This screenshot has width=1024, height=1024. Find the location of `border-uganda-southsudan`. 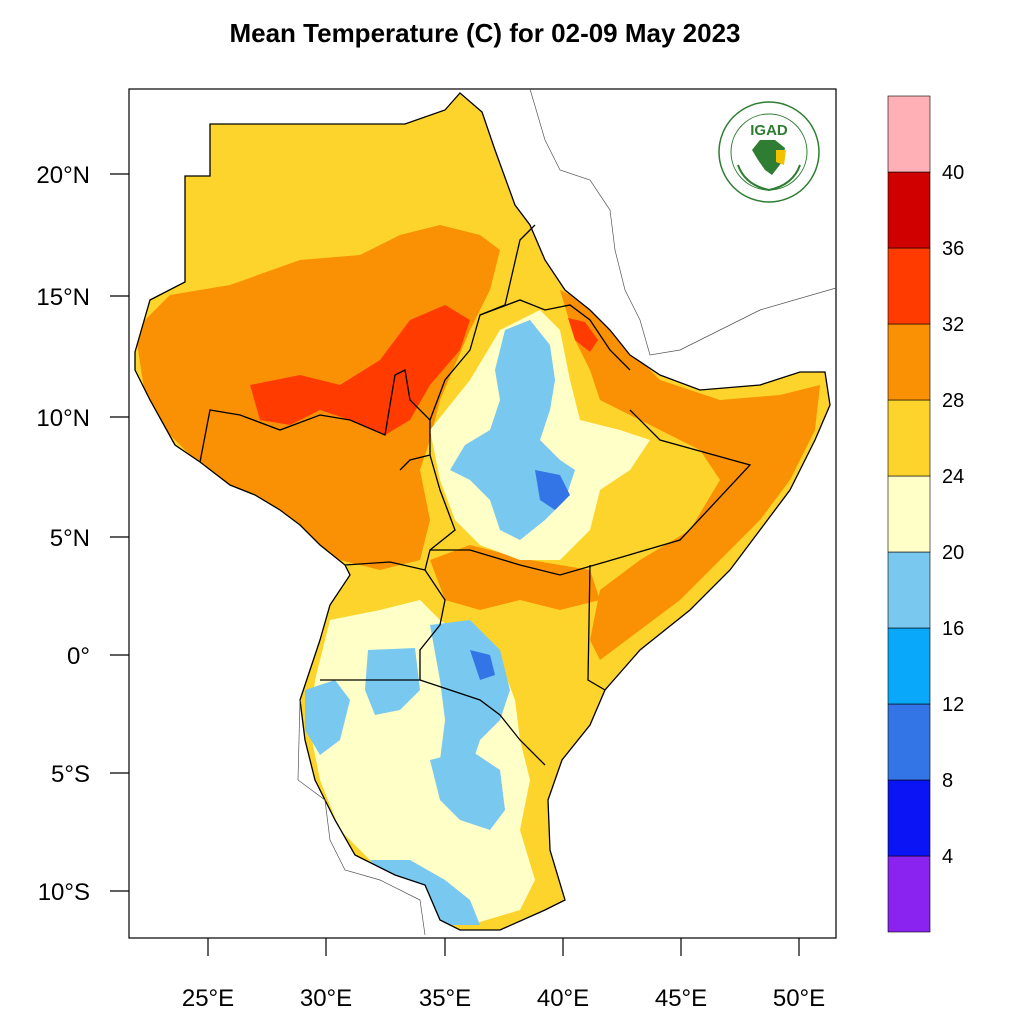

border-uganda-southsudan is located at coordinates (385, 566).